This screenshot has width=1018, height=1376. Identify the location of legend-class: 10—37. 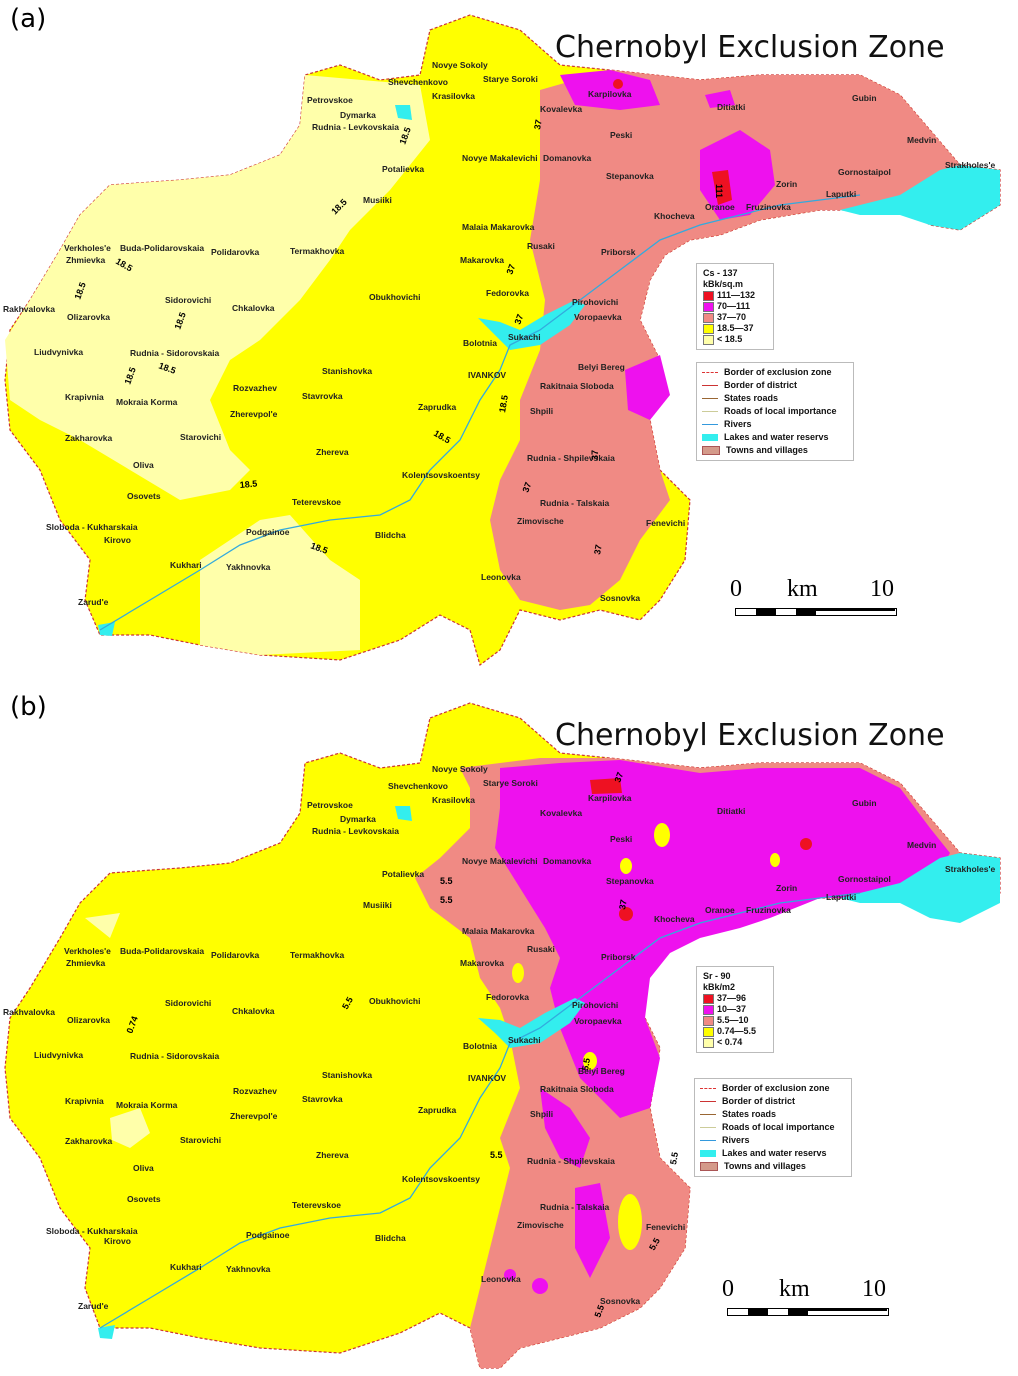
(735, 1009).